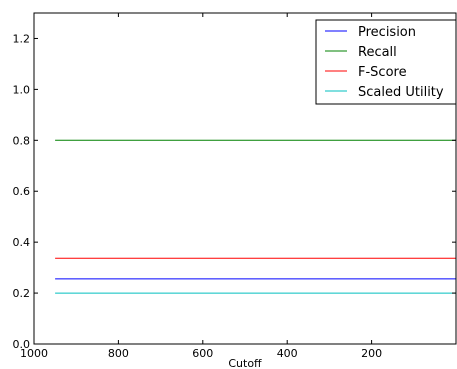 This screenshot has width=457, height=369. Describe the element at coordinates (22, 89) in the screenshot. I see `y-tick-label: 1.0` at that location.